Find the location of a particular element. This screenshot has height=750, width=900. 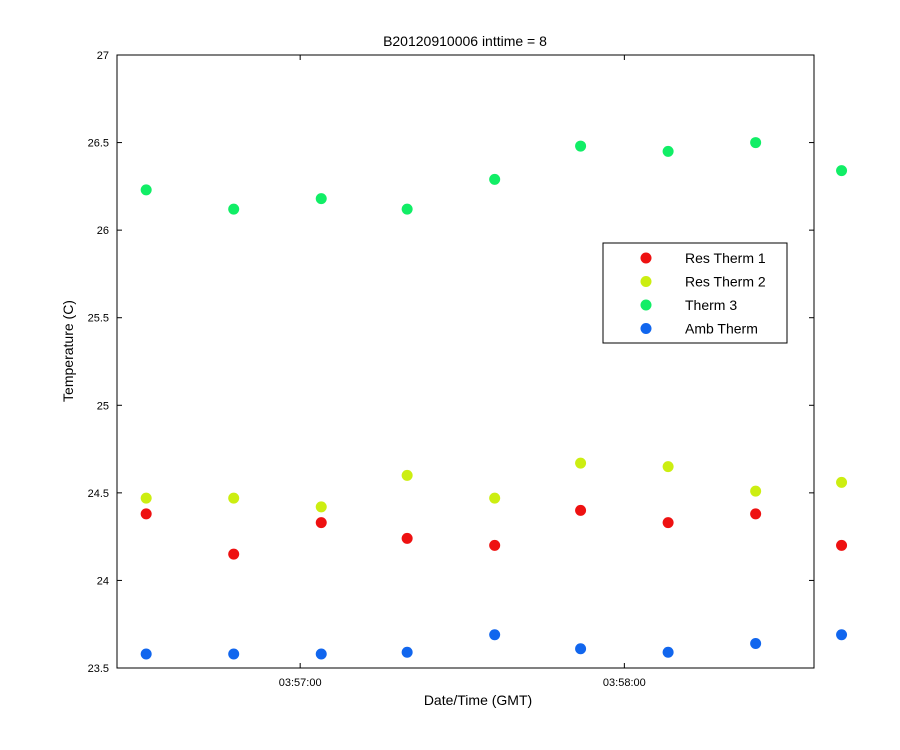

legend-item: Res Therm 2 is located at coordinates (703, 282).